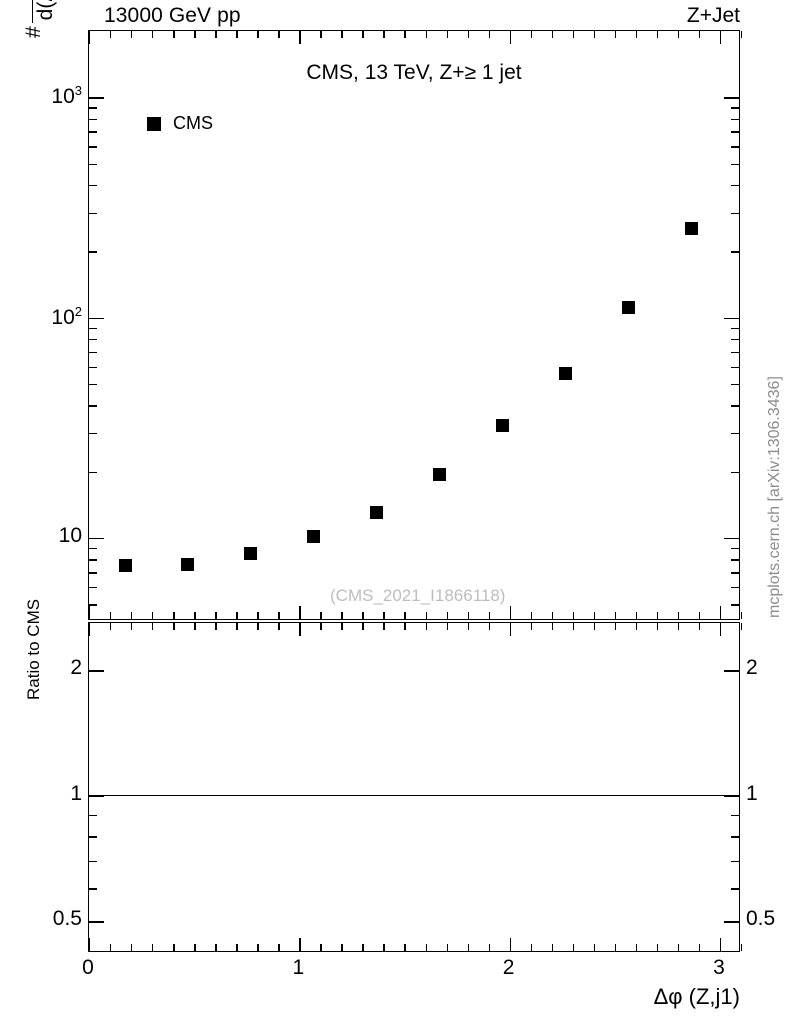  Describe the element at coordinates (719, 967) in the screenshot. I see `x-tick-label: 3` at that location.